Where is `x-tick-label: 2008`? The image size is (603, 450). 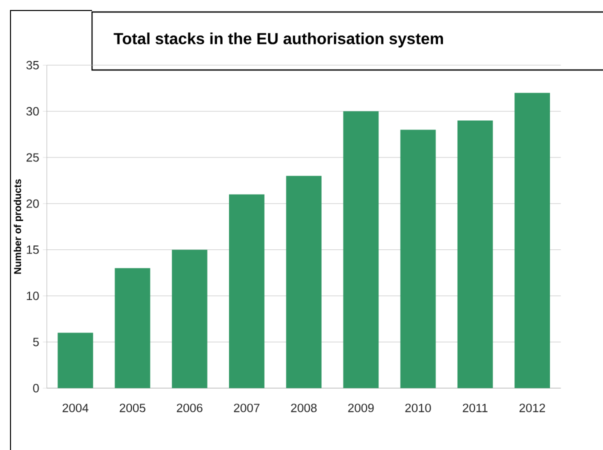
x-tick-label: 2008 is located at coordinates (304, 408).